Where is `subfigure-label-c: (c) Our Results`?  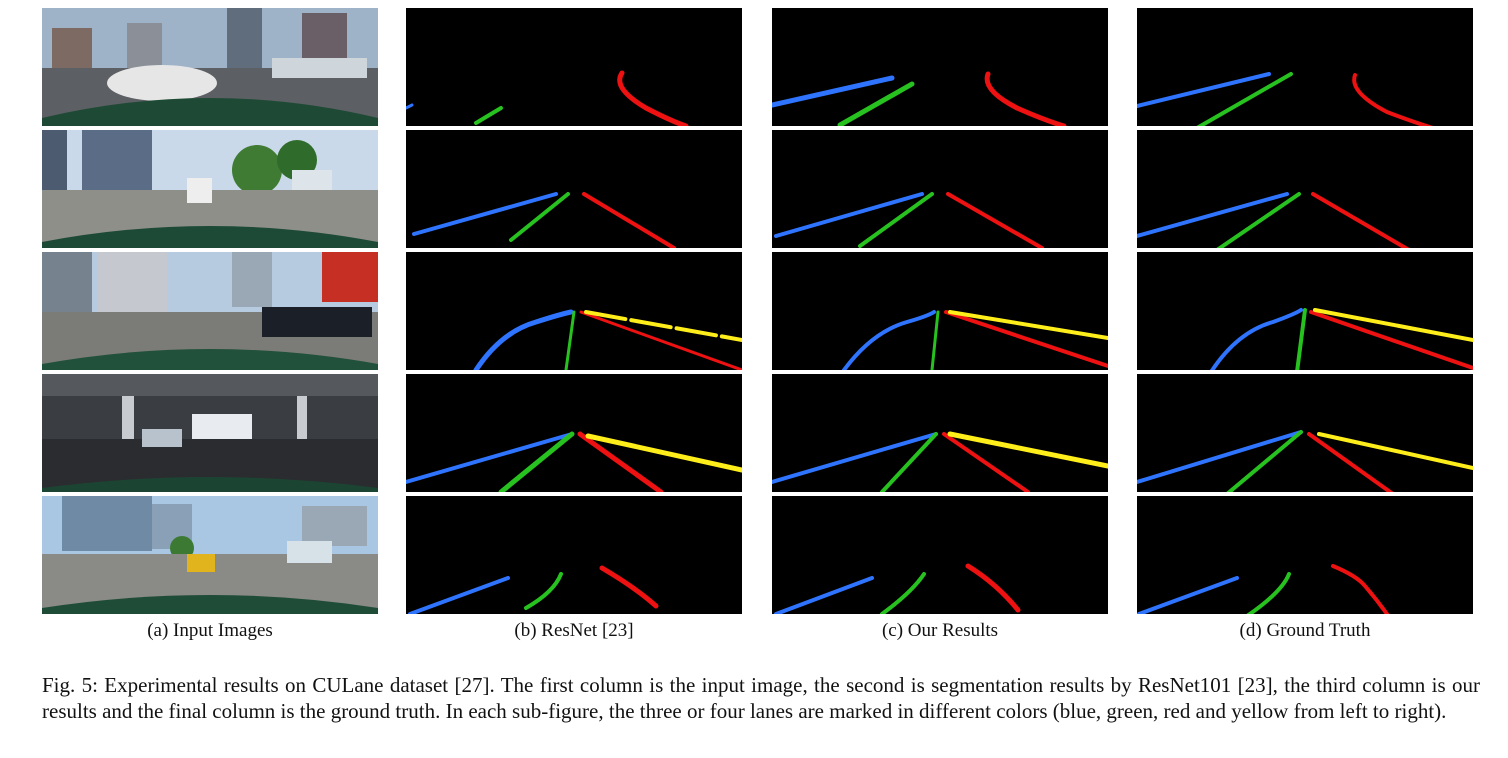
subfigure-label-c: (c) Our Results is located at coordinates (940, 630).